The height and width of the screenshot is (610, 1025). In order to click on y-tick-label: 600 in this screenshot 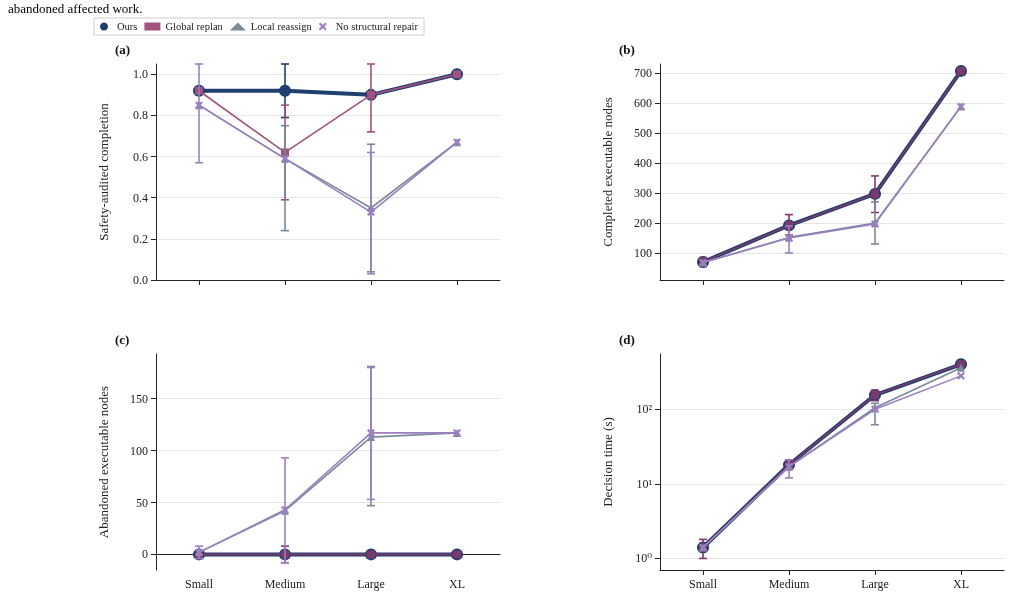, I will do `click(643, 103)`.